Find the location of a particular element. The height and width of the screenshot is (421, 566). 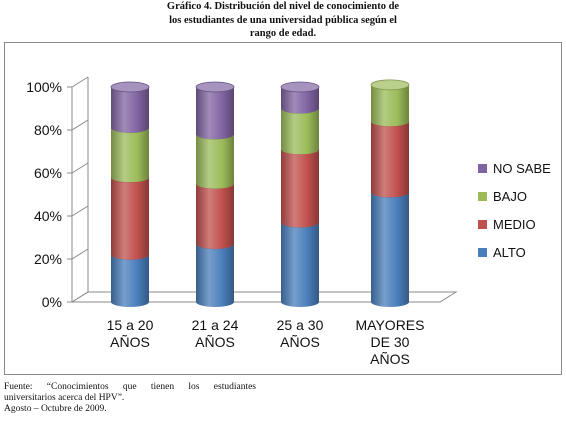

y-tick-label: 60% is located at coordinates (48, 173).